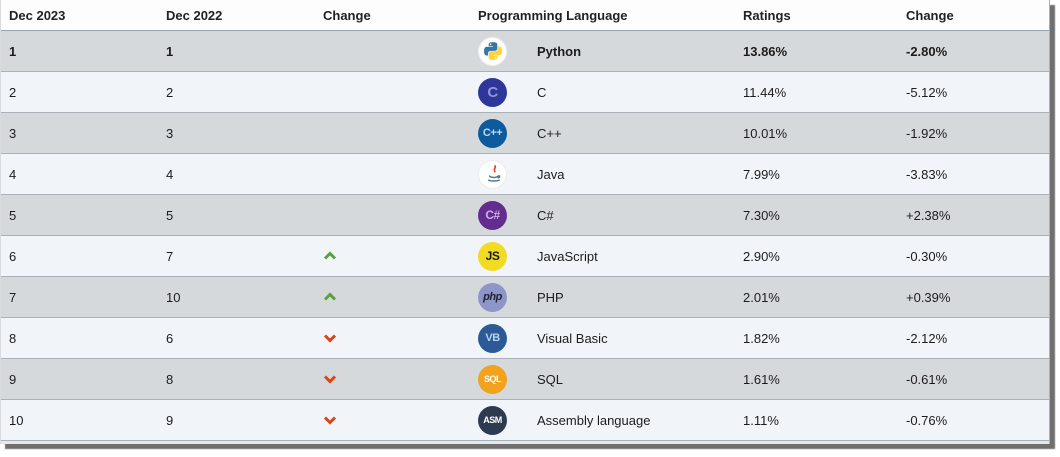  What do you see at coordinates (79, 256) in the screenshot?
I see `rank-dec-2023: 6` at bounding box center [79, 256].